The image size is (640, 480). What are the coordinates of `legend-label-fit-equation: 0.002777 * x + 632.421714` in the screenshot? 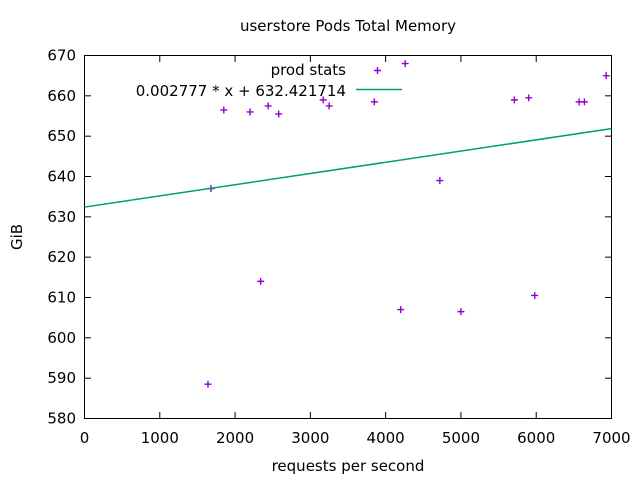 It's located at (240, 91).